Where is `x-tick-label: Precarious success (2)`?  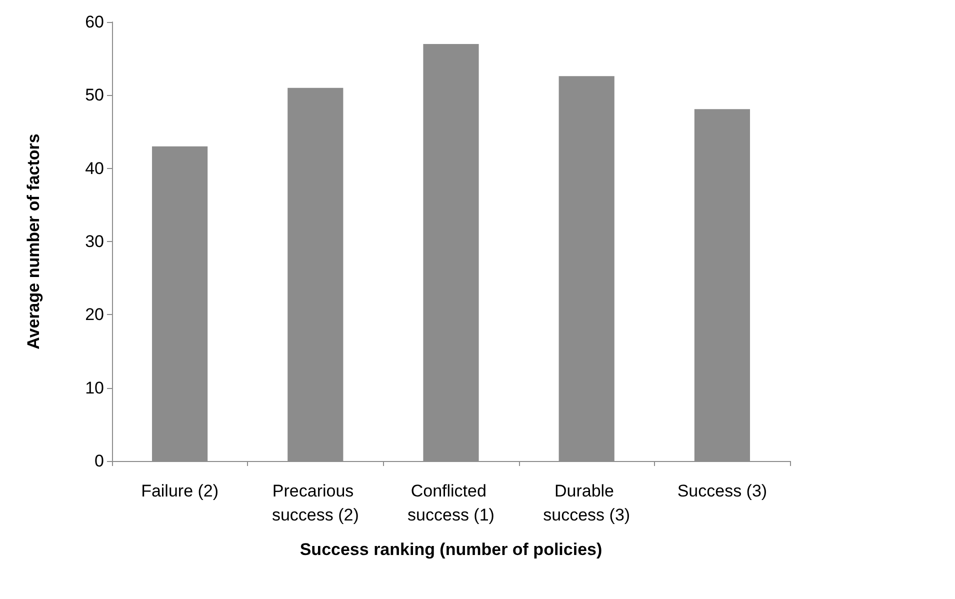
x-tick-label: Precarious success (2) is located at coordinates (315, 503).